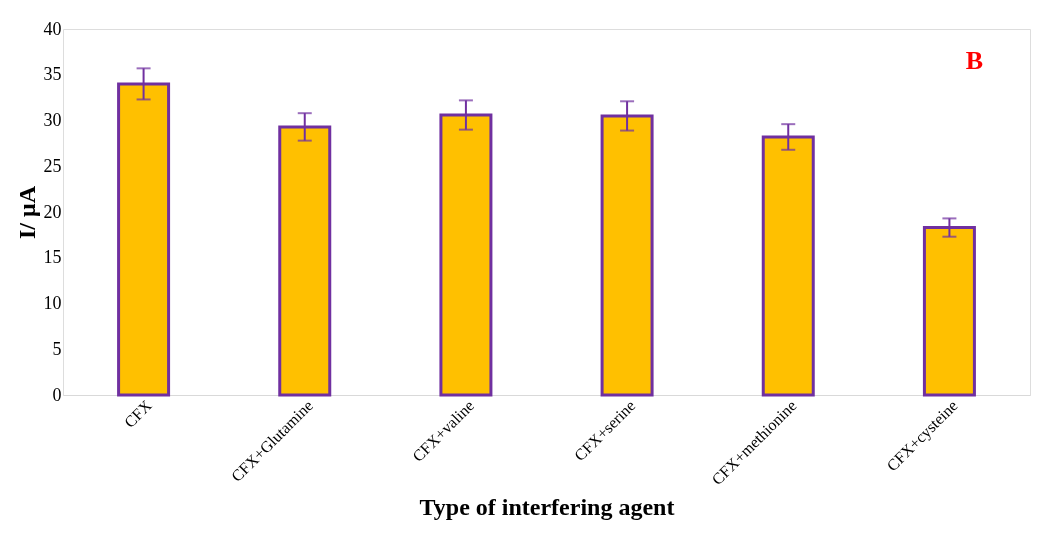  I want to click on x-tick-label: CFX, so click(138, 413).